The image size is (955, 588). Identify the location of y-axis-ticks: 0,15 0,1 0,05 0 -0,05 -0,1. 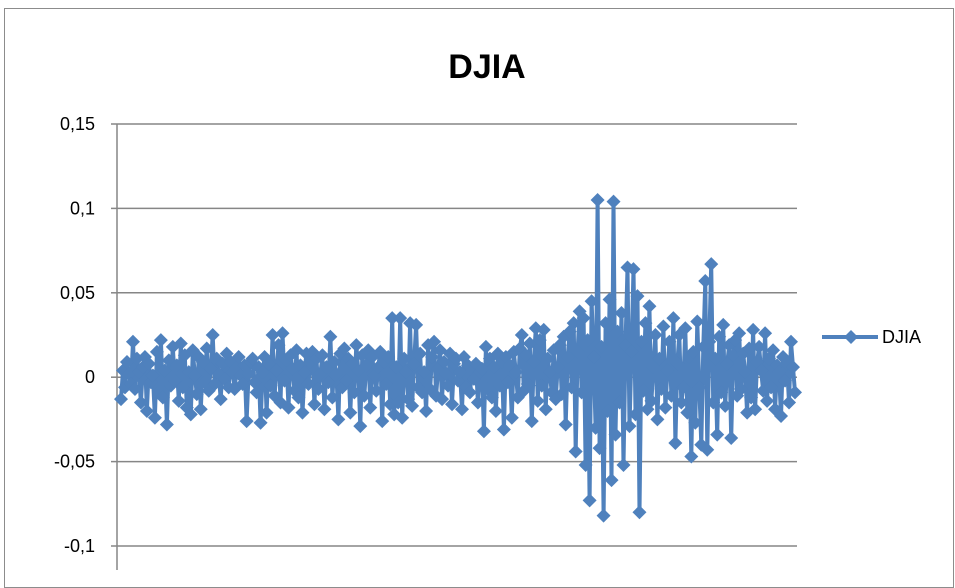
(85, 335).